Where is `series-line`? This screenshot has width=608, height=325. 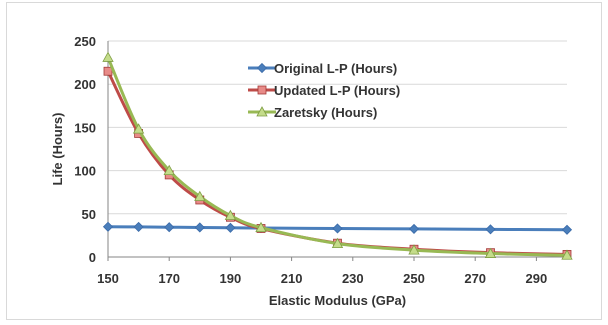 series-line is located at coordinates (337, 228).